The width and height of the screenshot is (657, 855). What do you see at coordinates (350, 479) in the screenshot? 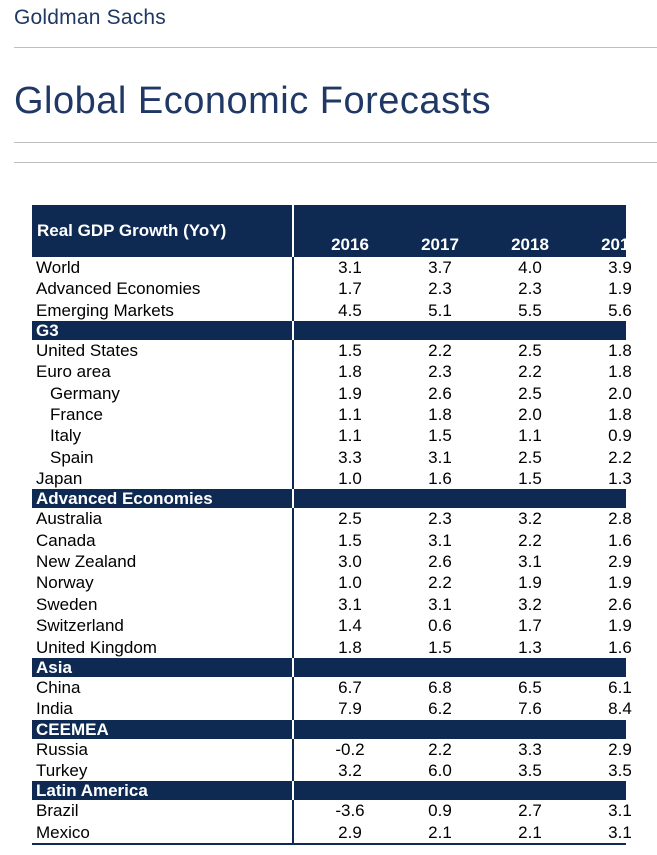
I see `table-cell: 1.0` at bounding box center [350, 479].